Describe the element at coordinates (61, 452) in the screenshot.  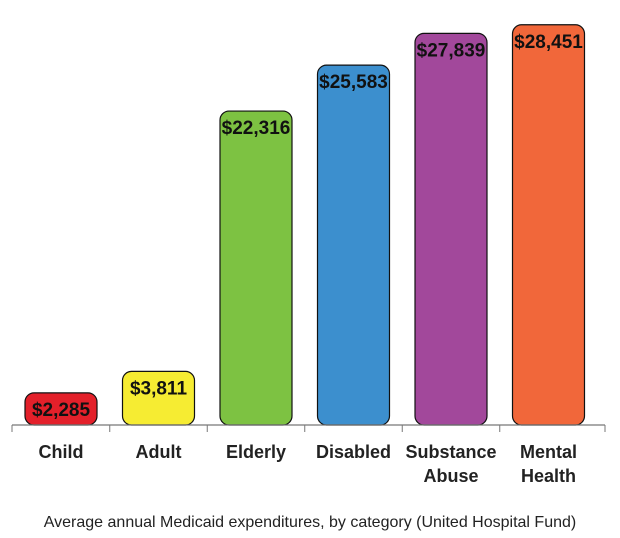
I see `category-label-child: Child` at that location.